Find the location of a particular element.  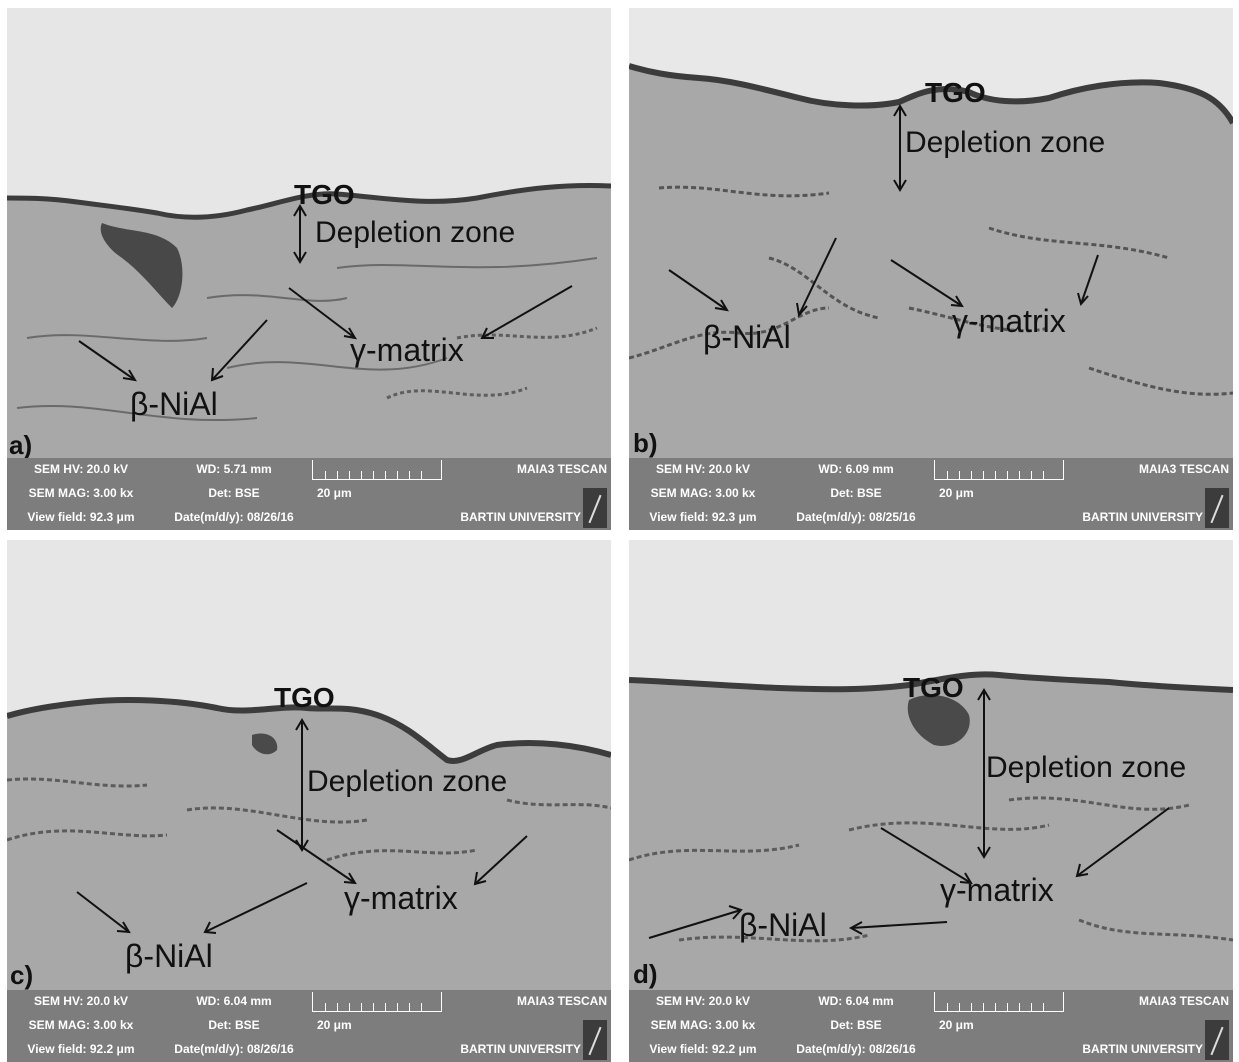

wd-value: WD: 5.71 mm is located at coordinates (234, 469).